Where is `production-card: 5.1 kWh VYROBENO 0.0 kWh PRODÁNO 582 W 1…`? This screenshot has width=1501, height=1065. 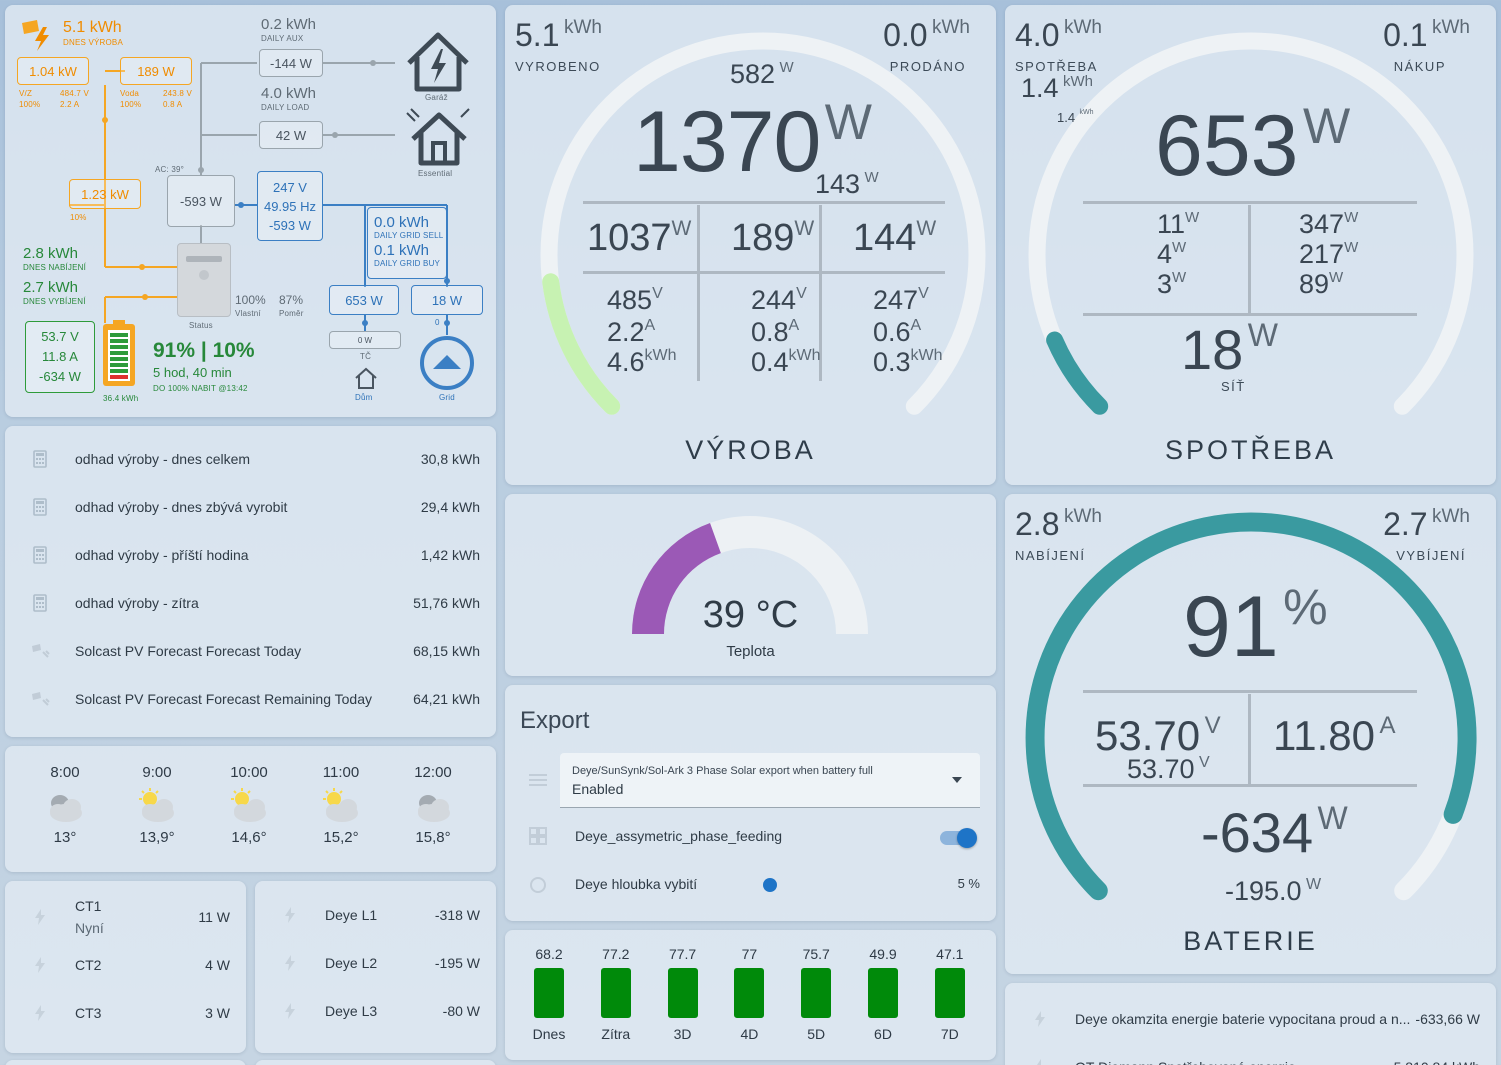 production-card: 5.1 kWh VYROBENO 0.0 kWh PRODÁNO 582 W 1… is located at coordinates (750, 245).